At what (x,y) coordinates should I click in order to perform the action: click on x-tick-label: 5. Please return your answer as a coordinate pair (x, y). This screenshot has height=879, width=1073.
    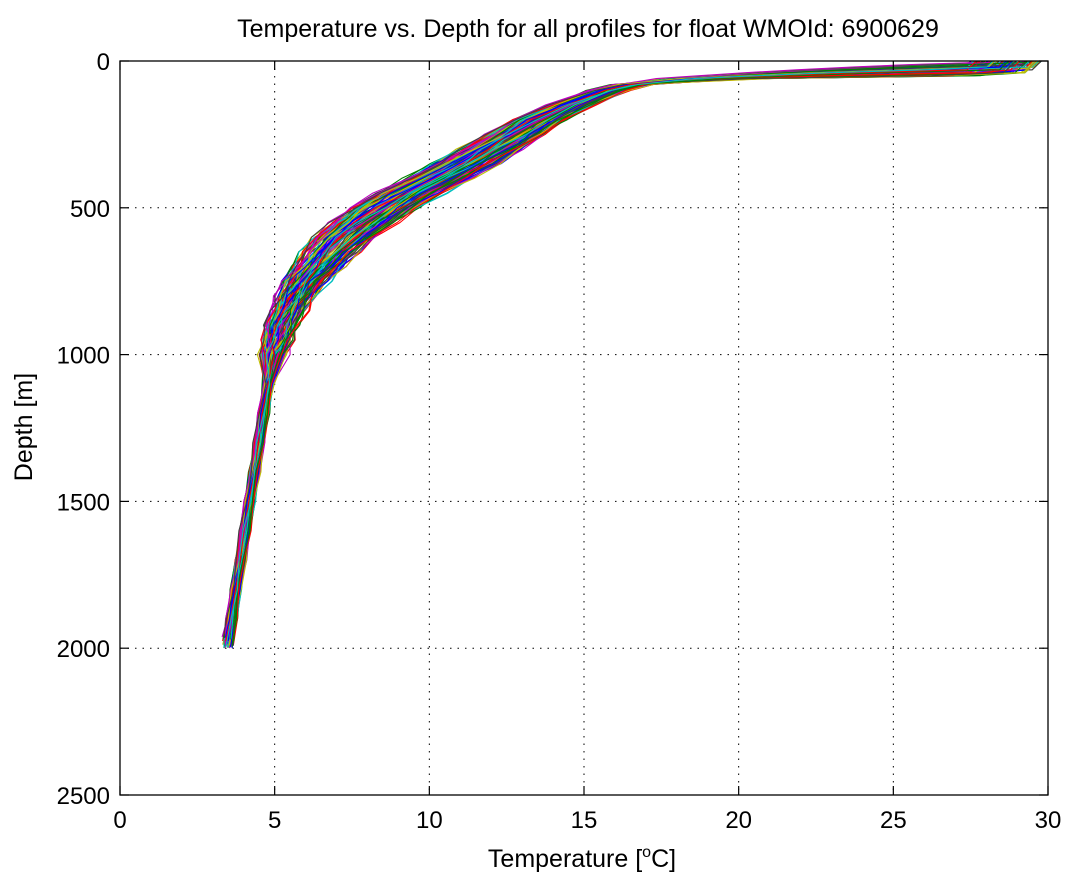
    Looking at the image, I should click on (274, 820).